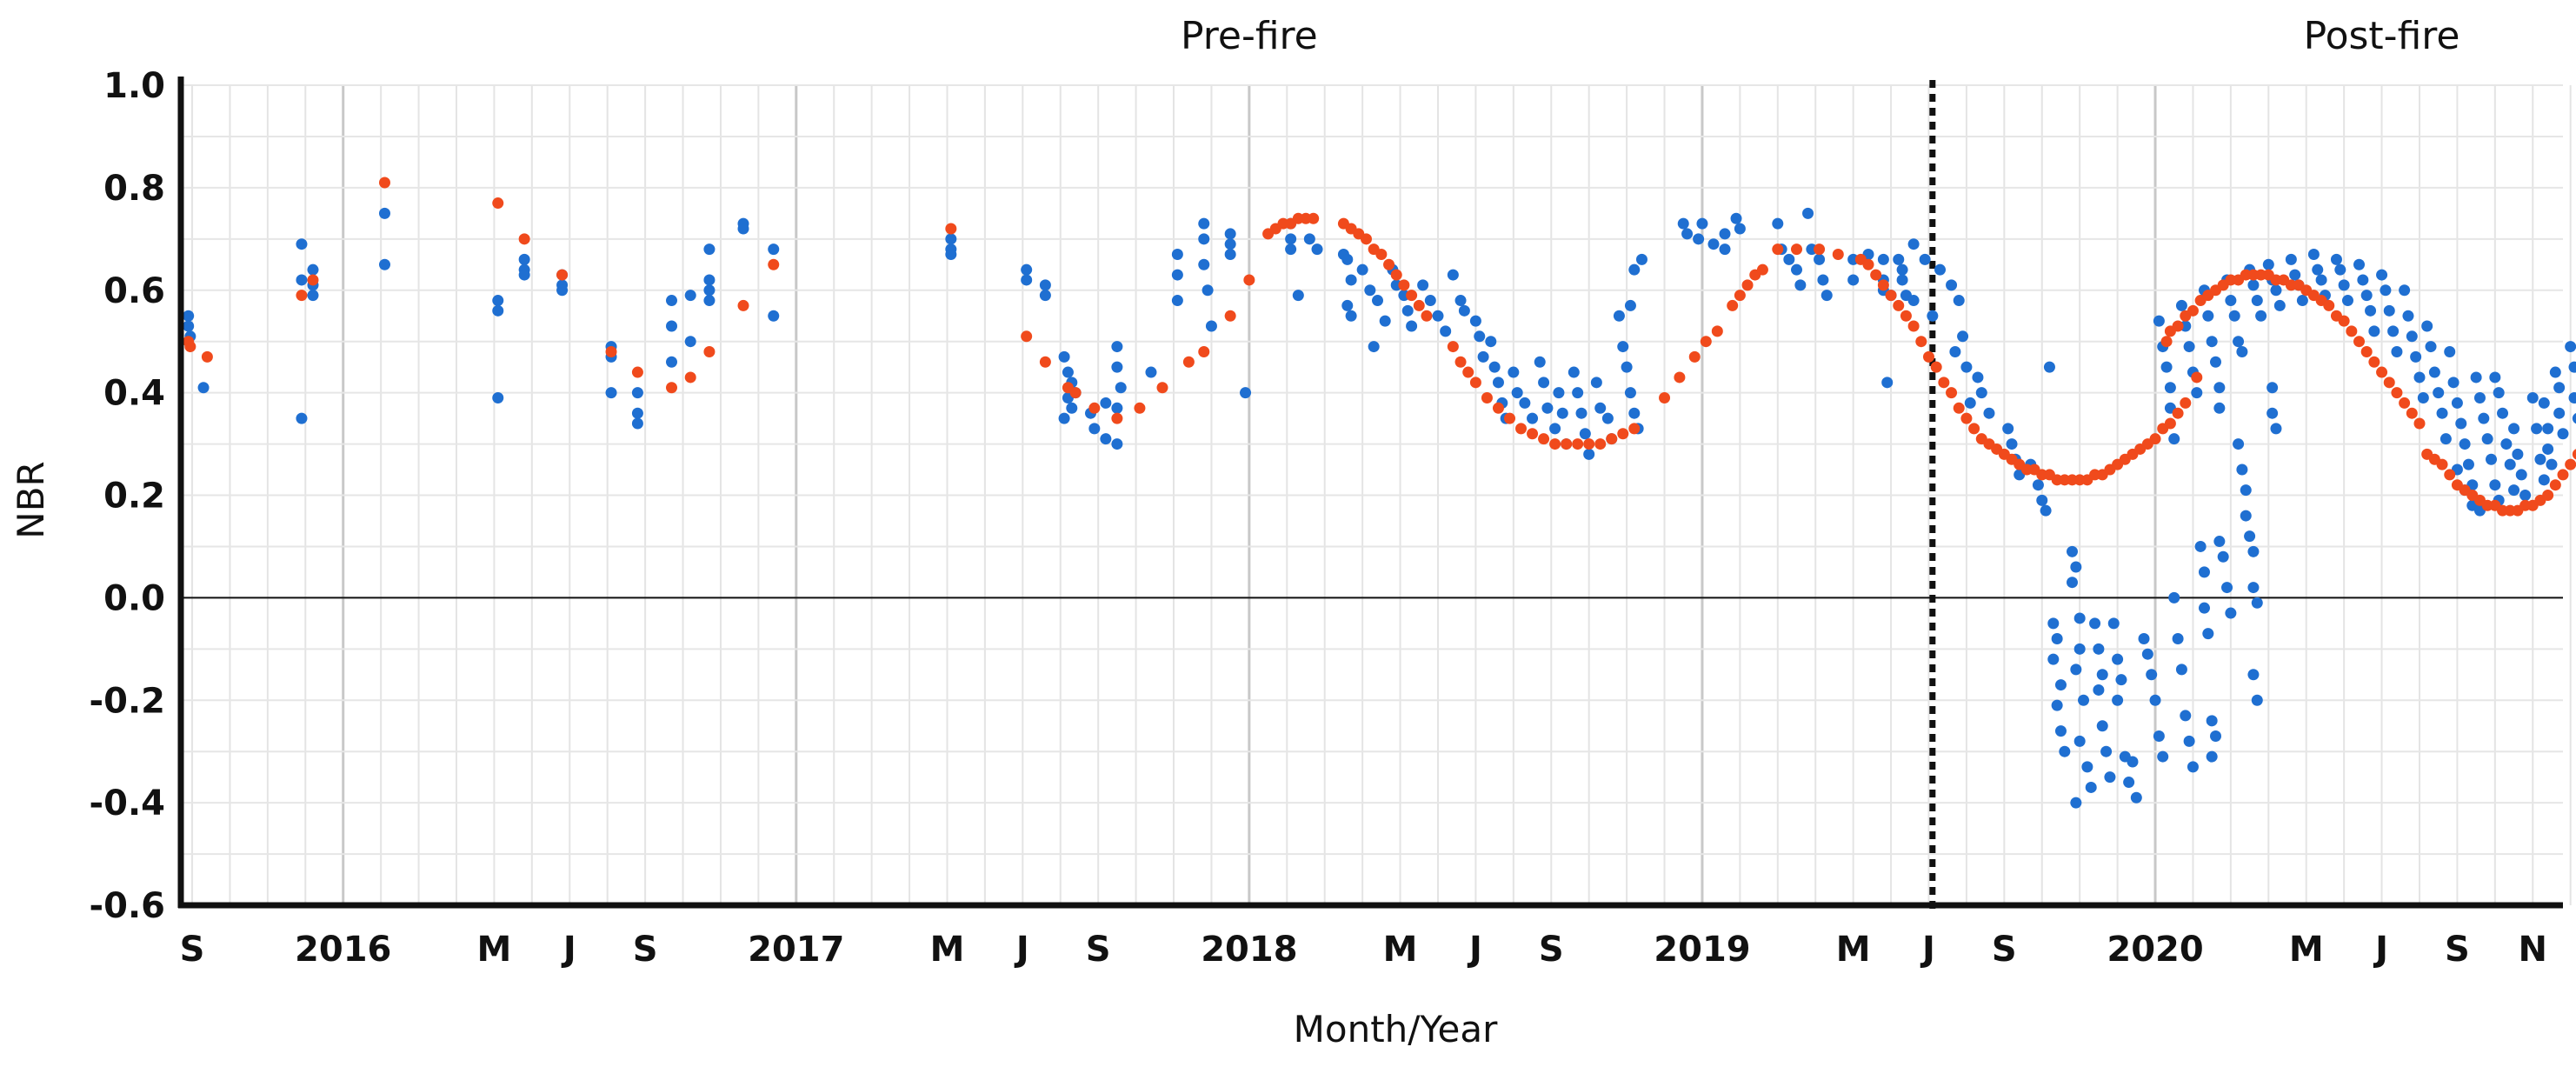 This screenshot has height=1067, width=2576. I want to click on x-tick-label: 2016, so click(343, 950).